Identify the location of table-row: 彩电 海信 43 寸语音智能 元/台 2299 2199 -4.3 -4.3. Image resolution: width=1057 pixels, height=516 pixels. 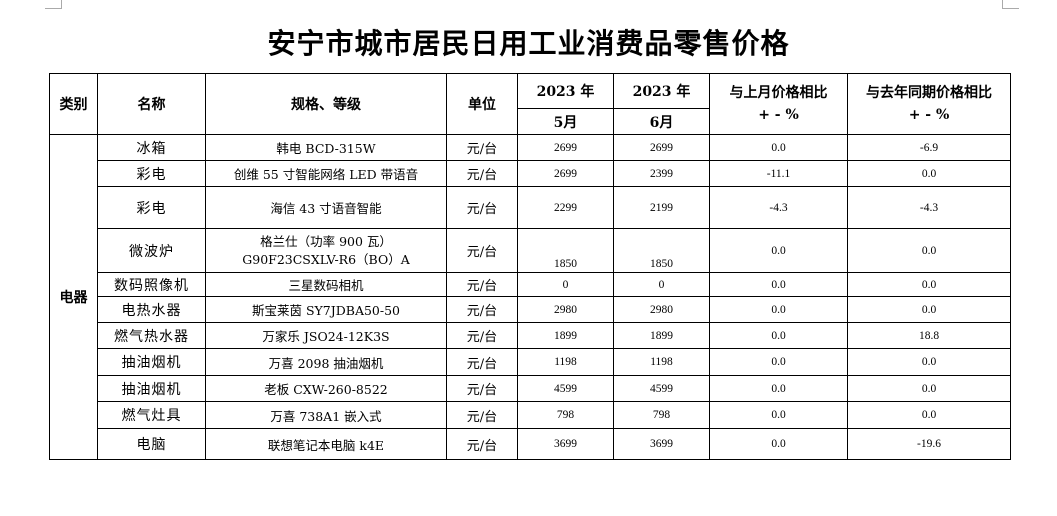
(530, 207).